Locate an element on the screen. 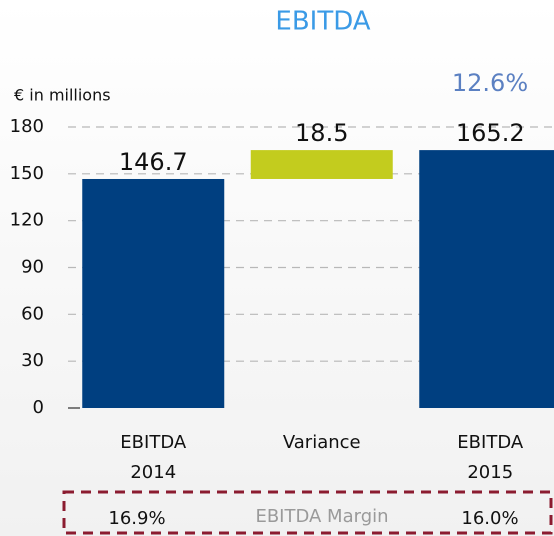 This screenshot has height=536, width=554. margin-label: 16.0% is located at coordinates (489, 518).